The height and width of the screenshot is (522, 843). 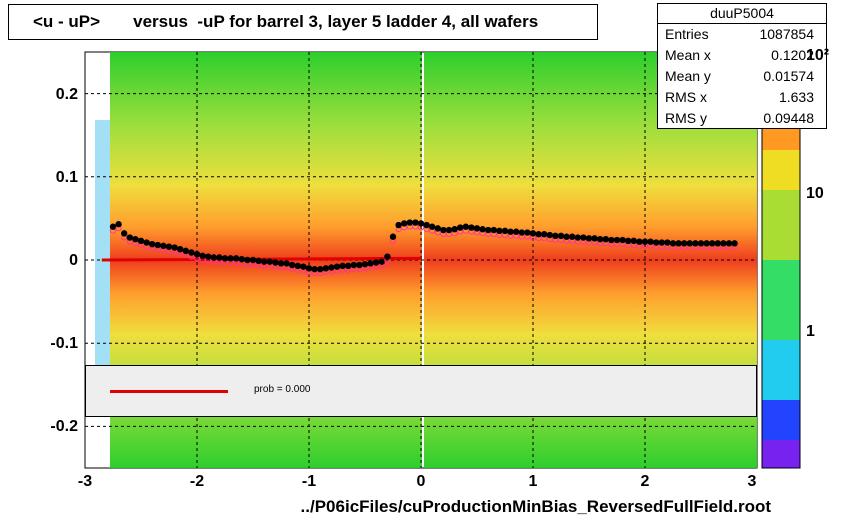 What do you see at coordinates (742, 14) in the screenshot?
I see `stats-name: duuP5004` at bounding box center [742, 14].